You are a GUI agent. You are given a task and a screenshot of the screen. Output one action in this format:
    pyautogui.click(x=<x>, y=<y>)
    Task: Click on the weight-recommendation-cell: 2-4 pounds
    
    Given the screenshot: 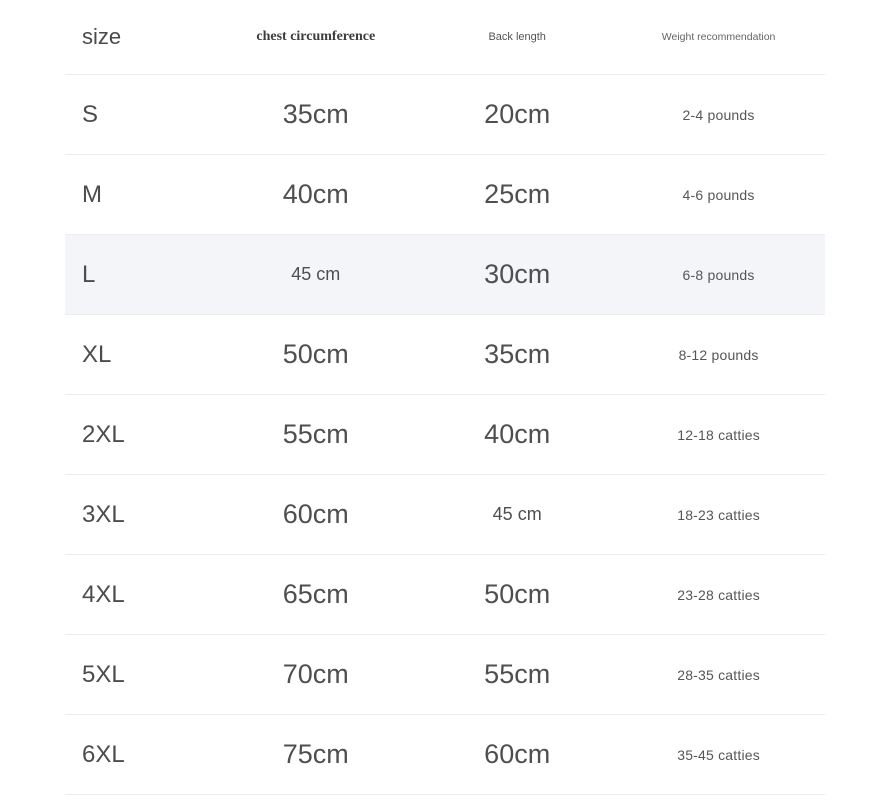 What is the action you would take?
    pyautogui.click(x=718, y=114)
    